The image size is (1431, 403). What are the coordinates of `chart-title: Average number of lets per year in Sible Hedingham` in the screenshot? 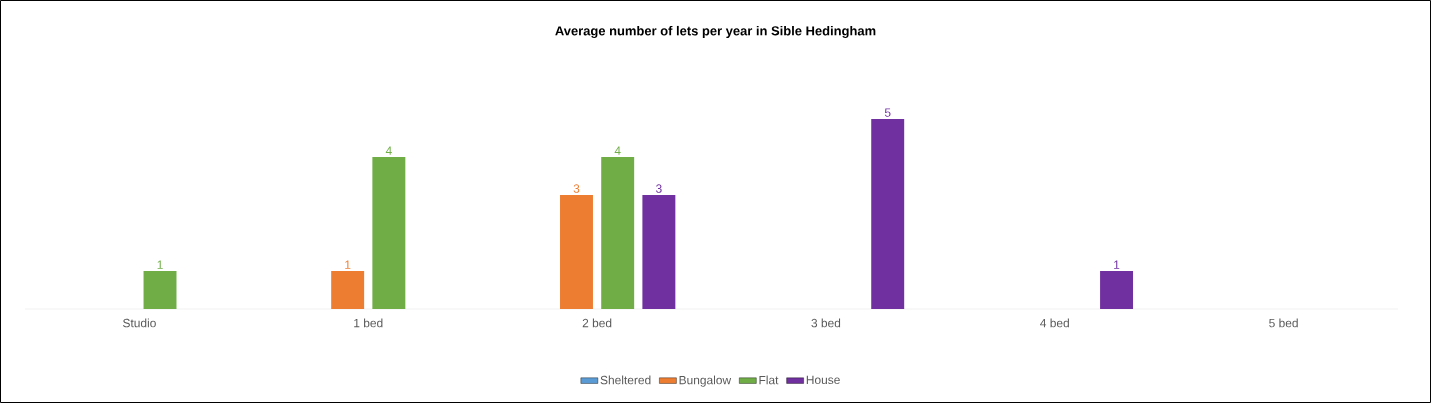 It's located at (715, 32).